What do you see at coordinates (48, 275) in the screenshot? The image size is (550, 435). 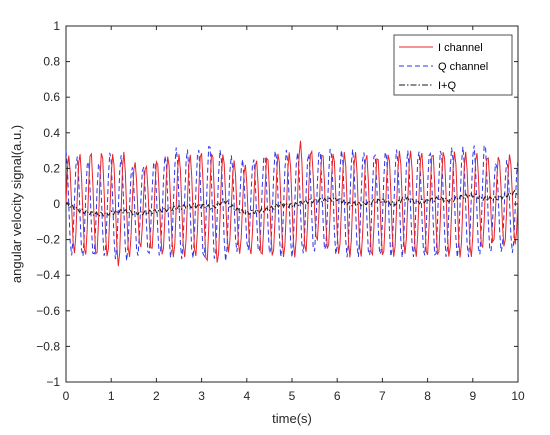 I see `y-tick-label: −0.4` at bounding box center [48, 275].